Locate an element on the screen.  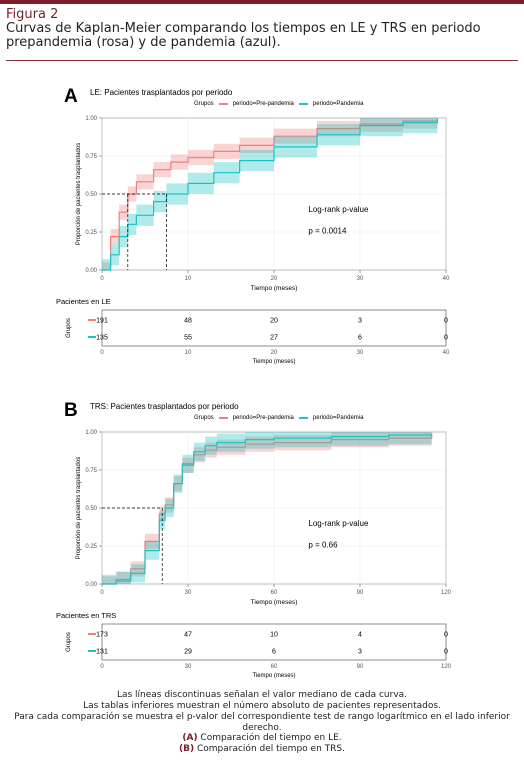
figure-label: Figura 2 is located at coordinates (32, 14).